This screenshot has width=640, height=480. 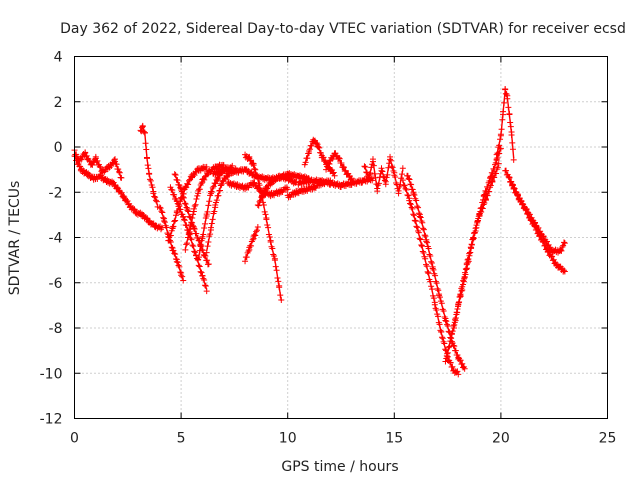 What do you see at coordinates (58, 58) in the screenshot?
I see `y-tick-label: 4` at bounding box center [58, 58].